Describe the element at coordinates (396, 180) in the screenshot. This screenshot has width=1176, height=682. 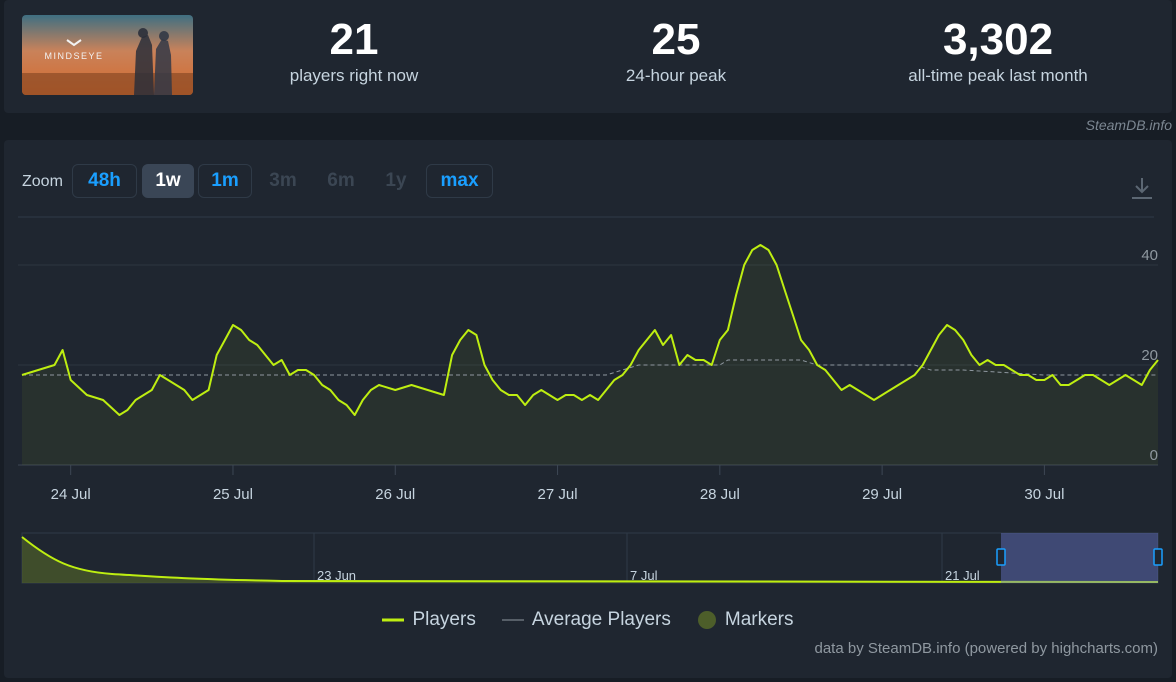
I see `zoom-1y-button: 1y` at that location.